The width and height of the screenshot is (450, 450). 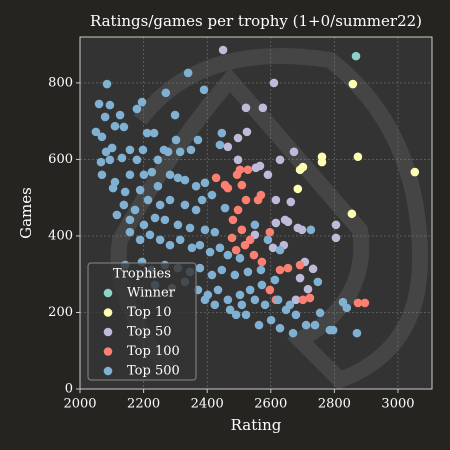 I want to click on legend-frame, so click(x=142, y=321).